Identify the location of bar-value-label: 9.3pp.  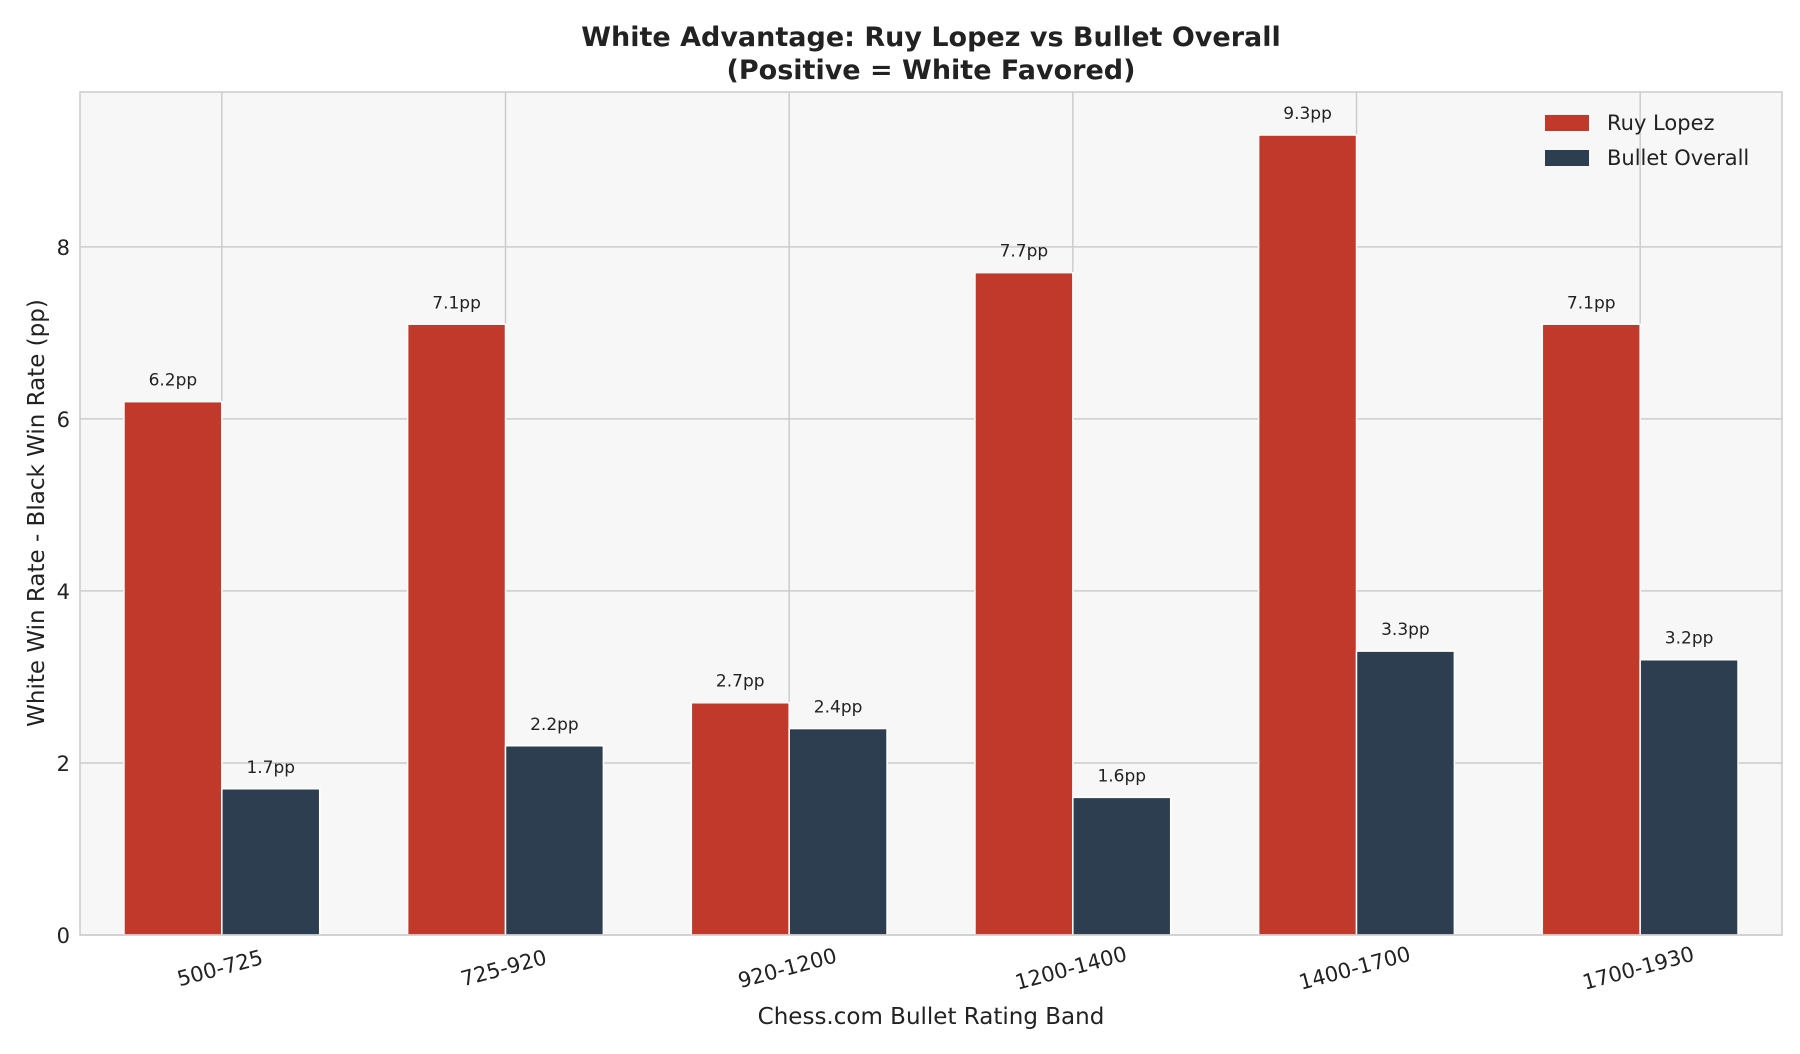
(1307, 114).